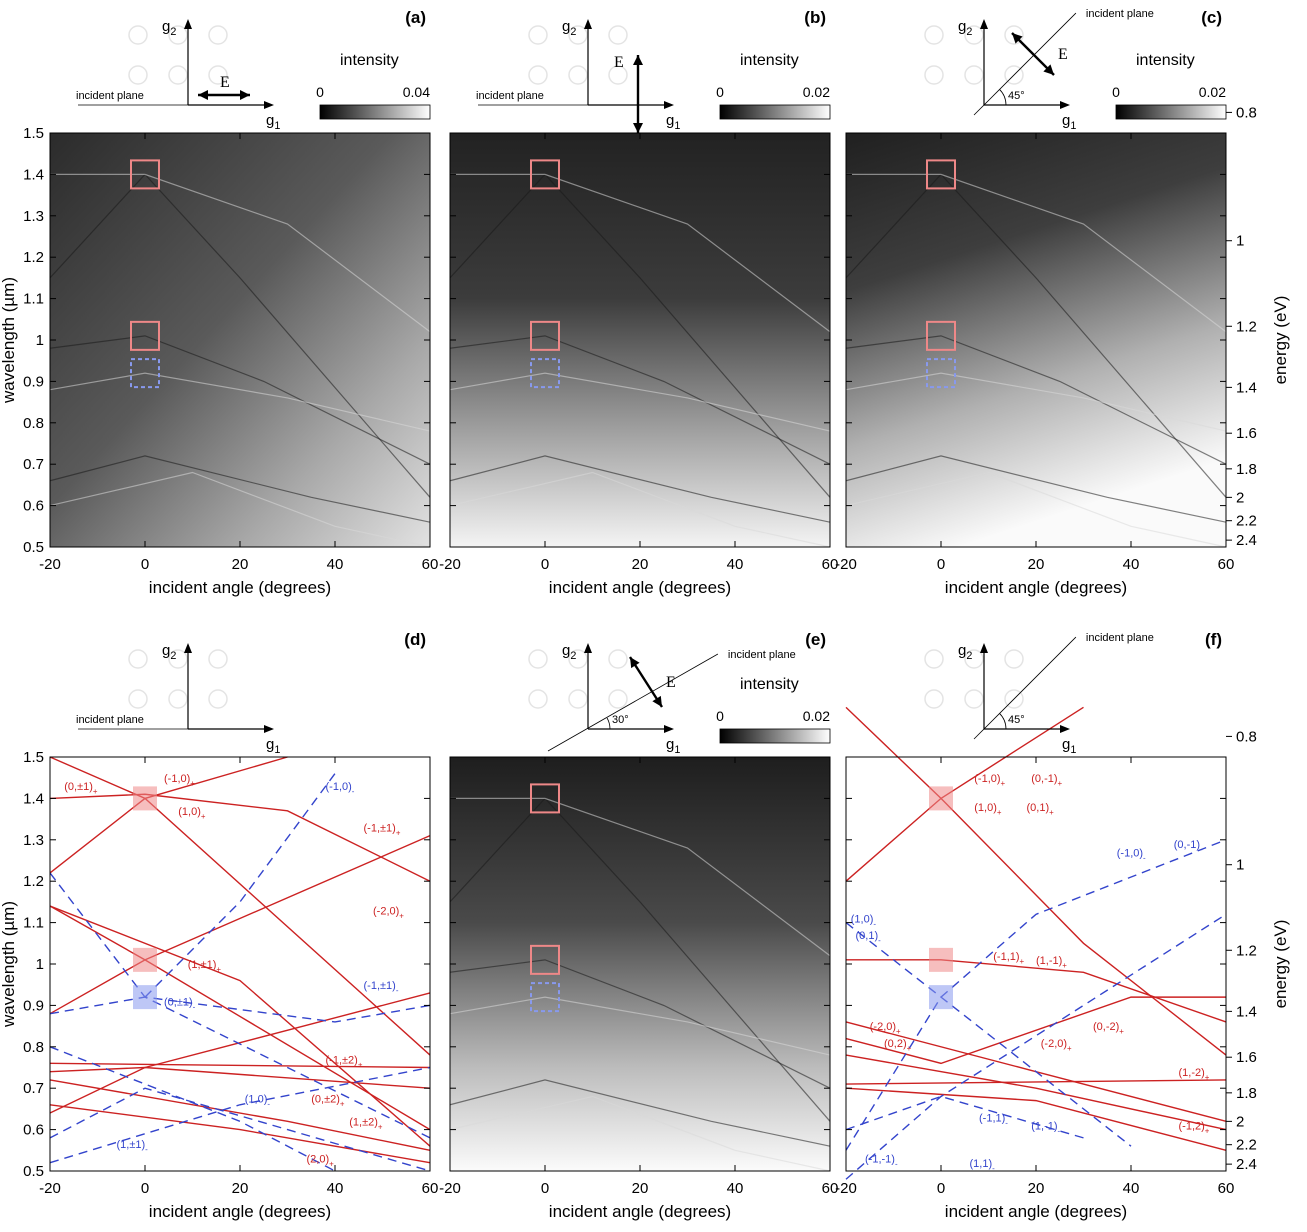 The image size is (1307, 1232). What do you see at coordinates (40, 964) in the screenshot?
I see `y-tick-label: 1` at bounding box center [40, 964].